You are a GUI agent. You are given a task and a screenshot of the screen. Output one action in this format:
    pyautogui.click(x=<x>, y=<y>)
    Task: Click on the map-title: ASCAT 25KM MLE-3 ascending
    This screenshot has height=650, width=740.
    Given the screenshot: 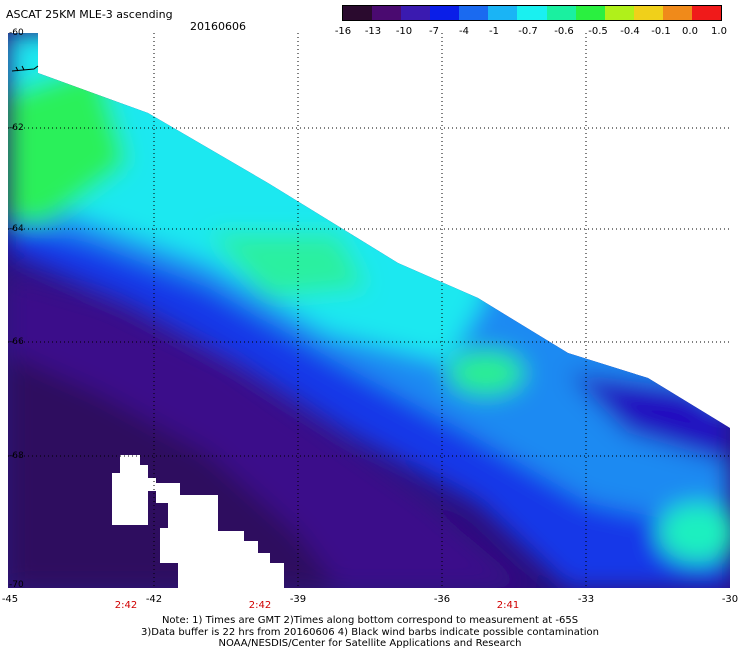 What is the action you would take?
    pyautogui.click(x=89, y=14)
    